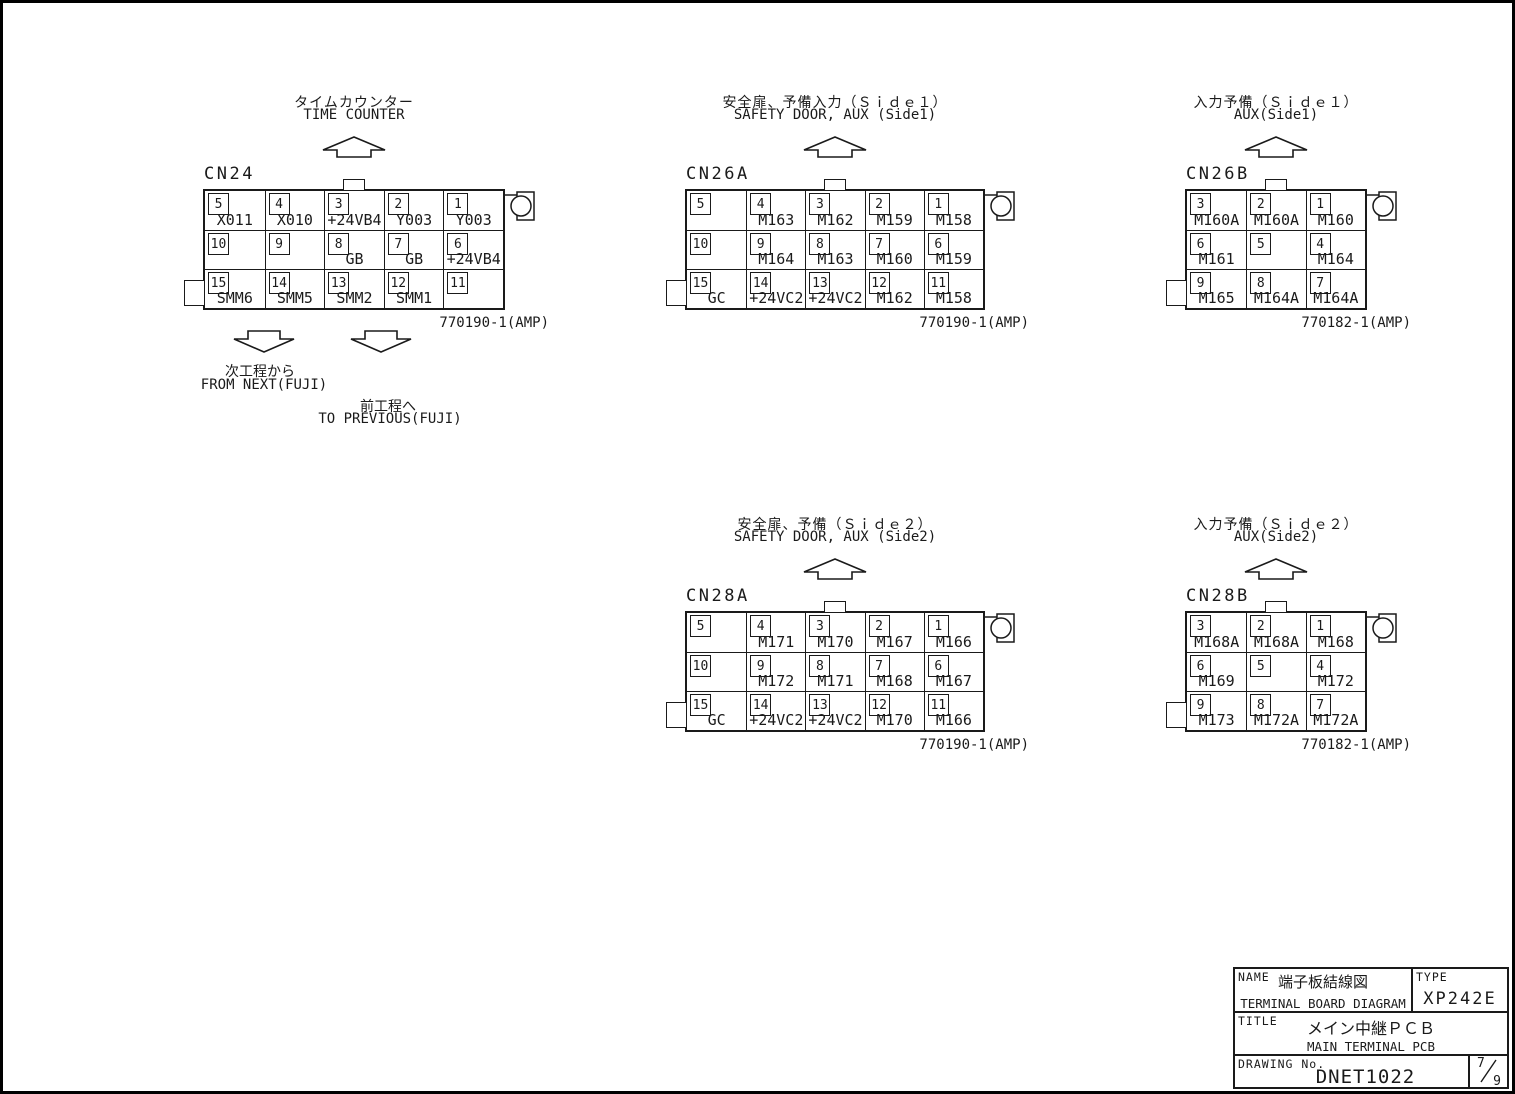 The width and height of the screenshot is (1515, 1094). I want to click on name-field-label: NAME, so click(1254, 977).